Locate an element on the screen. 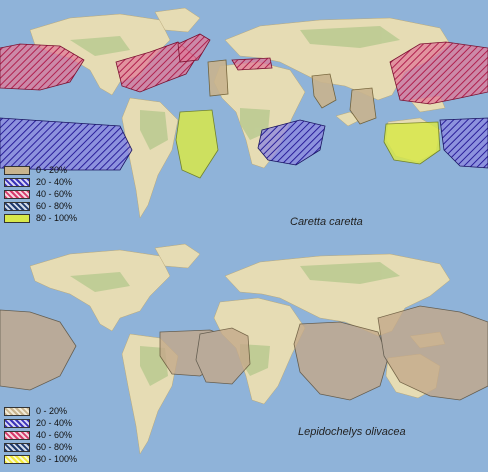 This screenshot has height=472, width=488. zone-0-20-west-africa is located at coordinates (218, 78).